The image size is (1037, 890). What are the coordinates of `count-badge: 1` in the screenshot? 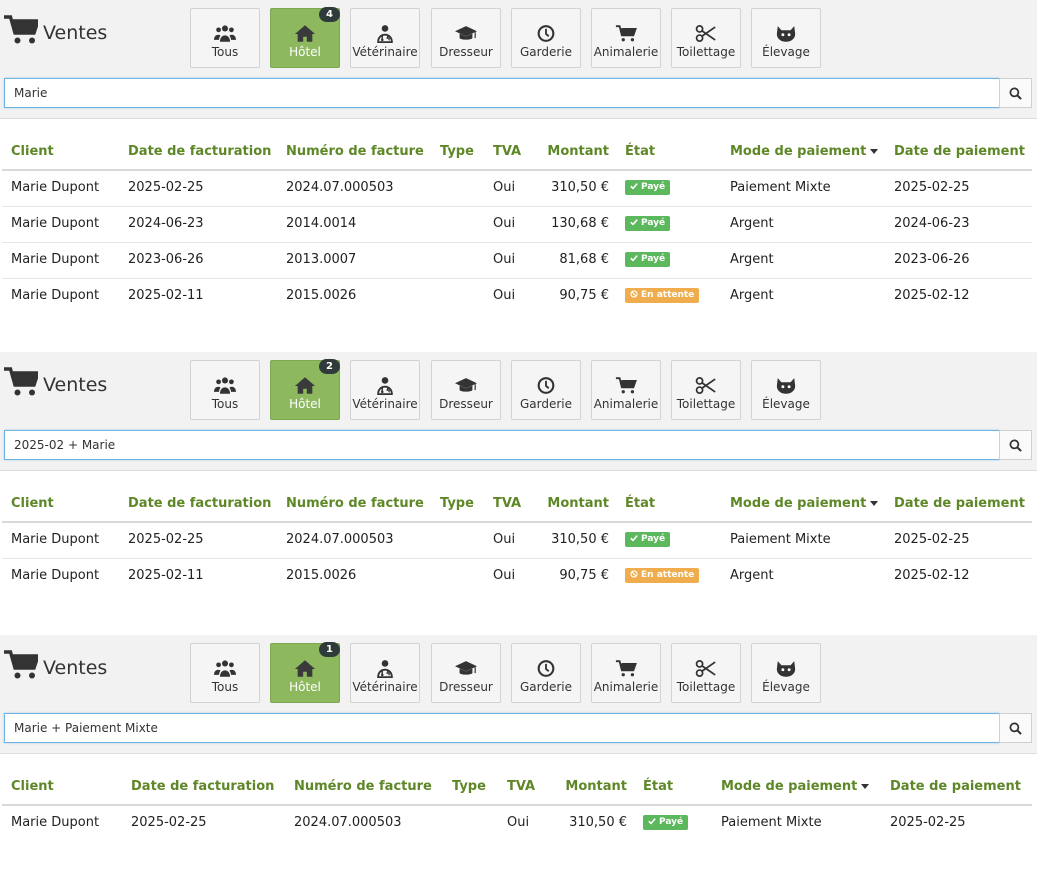 It's located at (329, 649).